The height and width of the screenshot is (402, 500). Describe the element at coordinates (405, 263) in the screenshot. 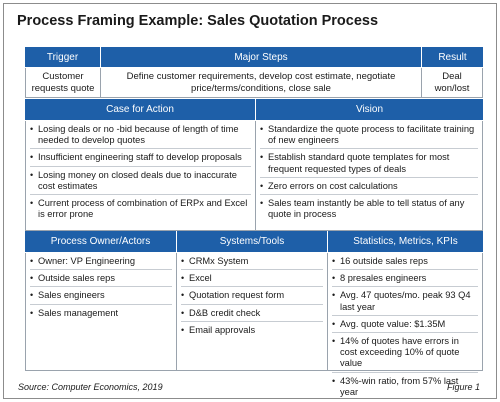

I see `list-item: 16 outside sales reps` at that location.